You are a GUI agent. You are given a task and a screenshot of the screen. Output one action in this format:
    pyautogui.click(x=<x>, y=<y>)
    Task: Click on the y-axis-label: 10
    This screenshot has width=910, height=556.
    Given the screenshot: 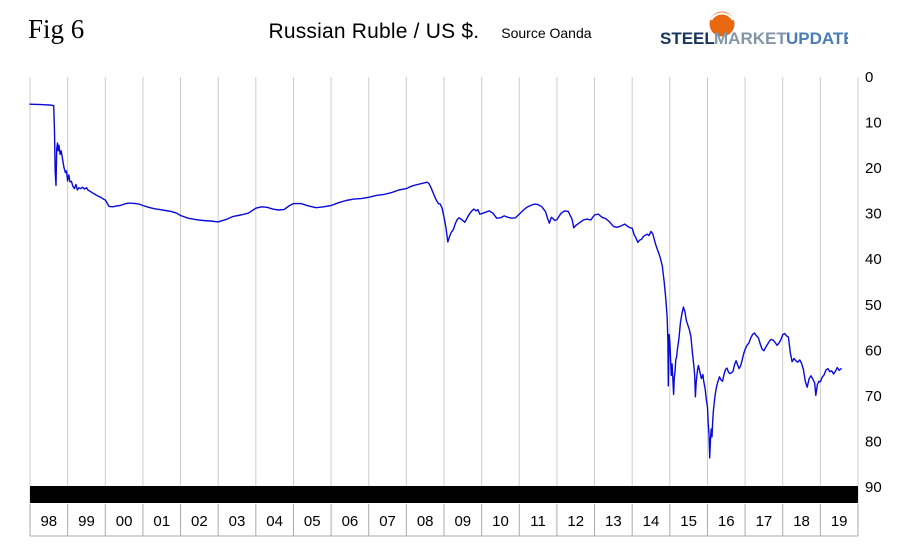 What is the action you would take?
    pyautogui.click(x=873, y=123)
    